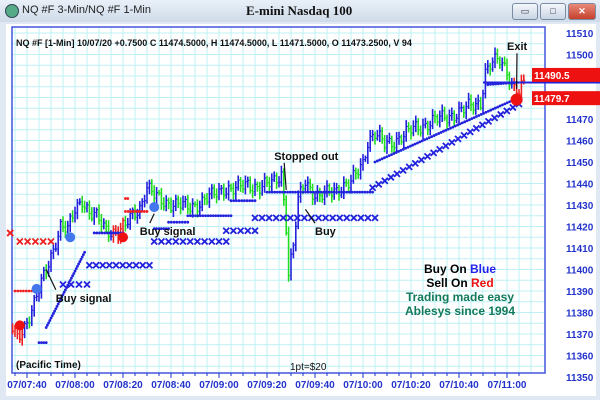  Describe the element at coordinates (326, 232) in the screenshot. I see `annotation-label: Buy` at that location.